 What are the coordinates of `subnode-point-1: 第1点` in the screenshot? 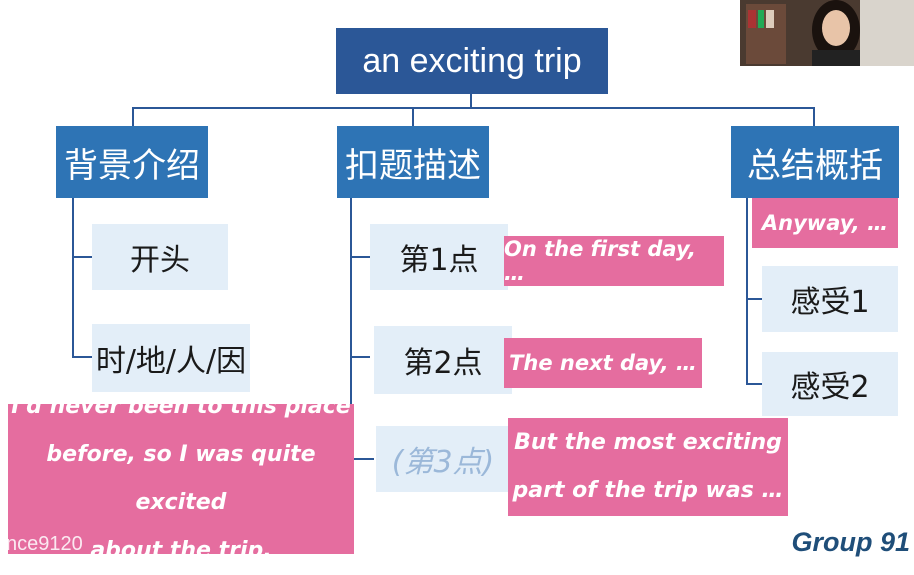 It's located at (439, 257).